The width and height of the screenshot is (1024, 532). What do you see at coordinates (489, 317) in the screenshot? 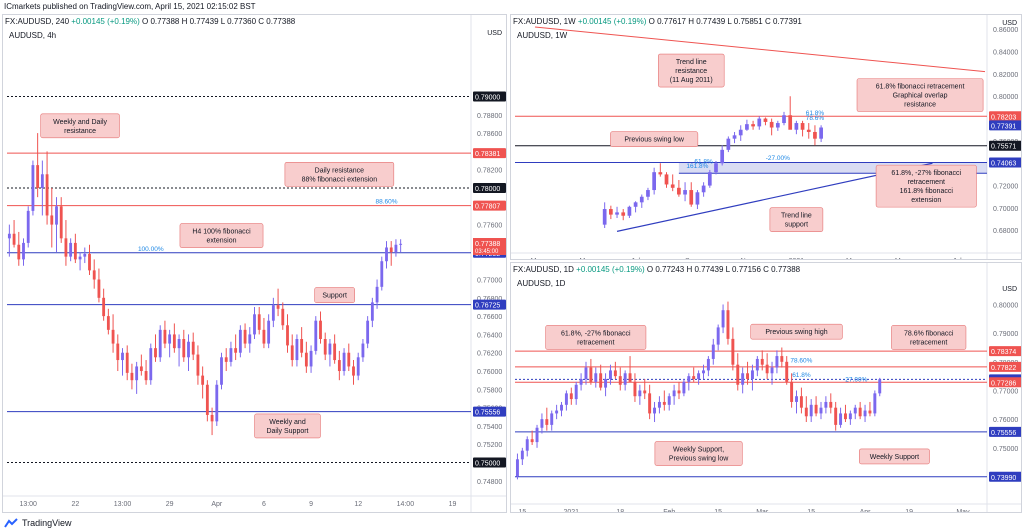
I see `y-tick-label: 0.76600` at bounding box center [489, 317].